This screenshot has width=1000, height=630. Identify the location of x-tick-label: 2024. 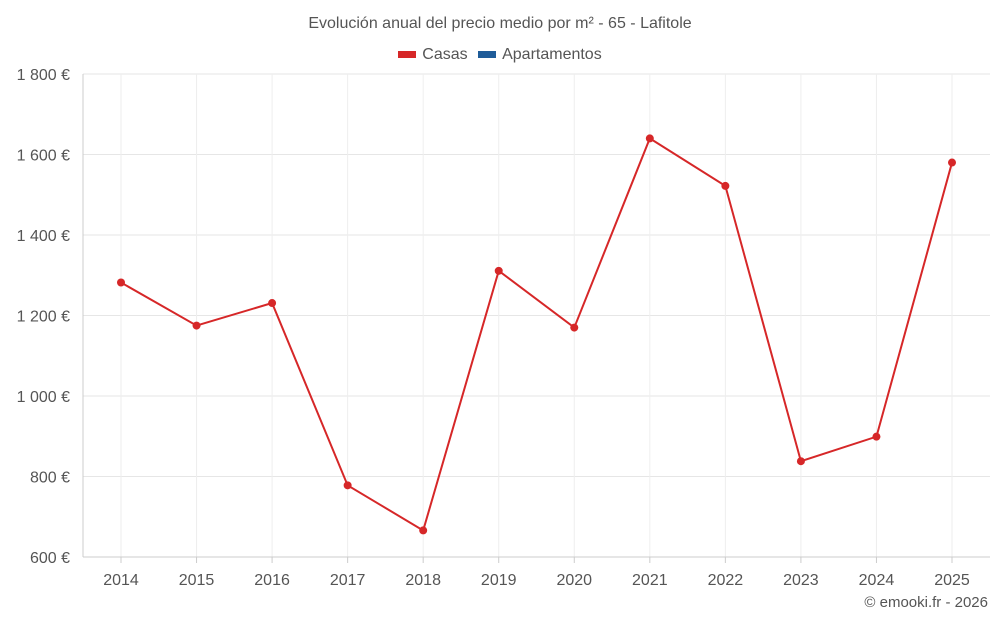
(877, 580).